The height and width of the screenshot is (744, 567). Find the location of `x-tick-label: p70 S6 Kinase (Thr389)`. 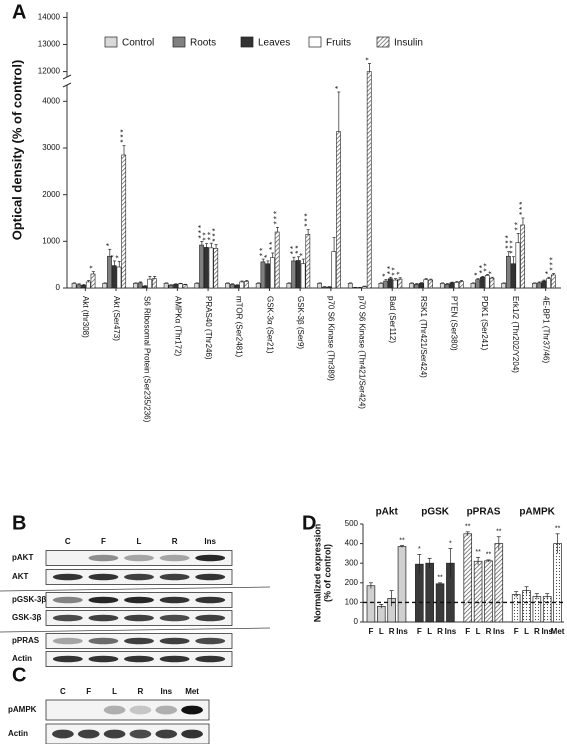

x-tick-label: p70 S6 Kinase (Thr389) is located at coordinates (331, 338).